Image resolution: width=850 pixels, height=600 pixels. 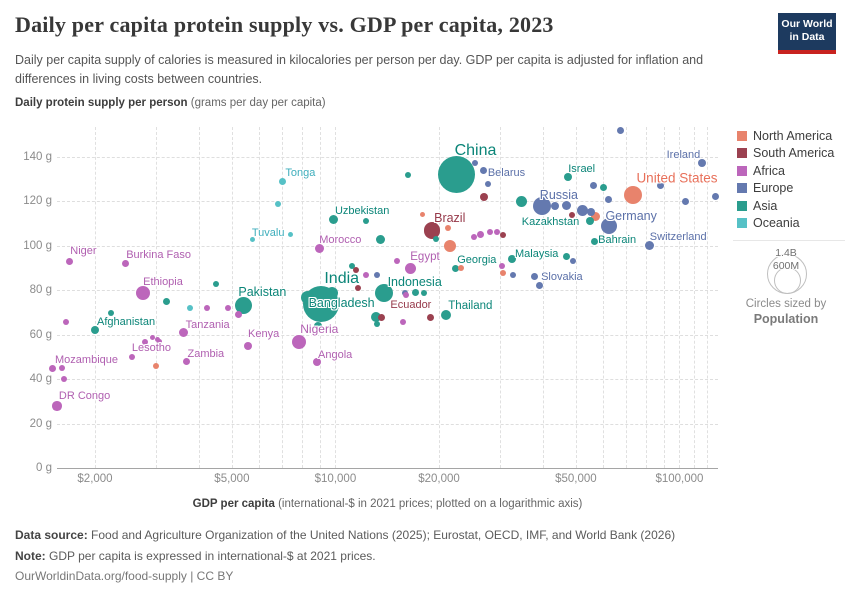 What do you see at coordinates (86, 360) in the screenshot?
I see `label-mozambique: Mozambique` at bounding box center [86, 360].